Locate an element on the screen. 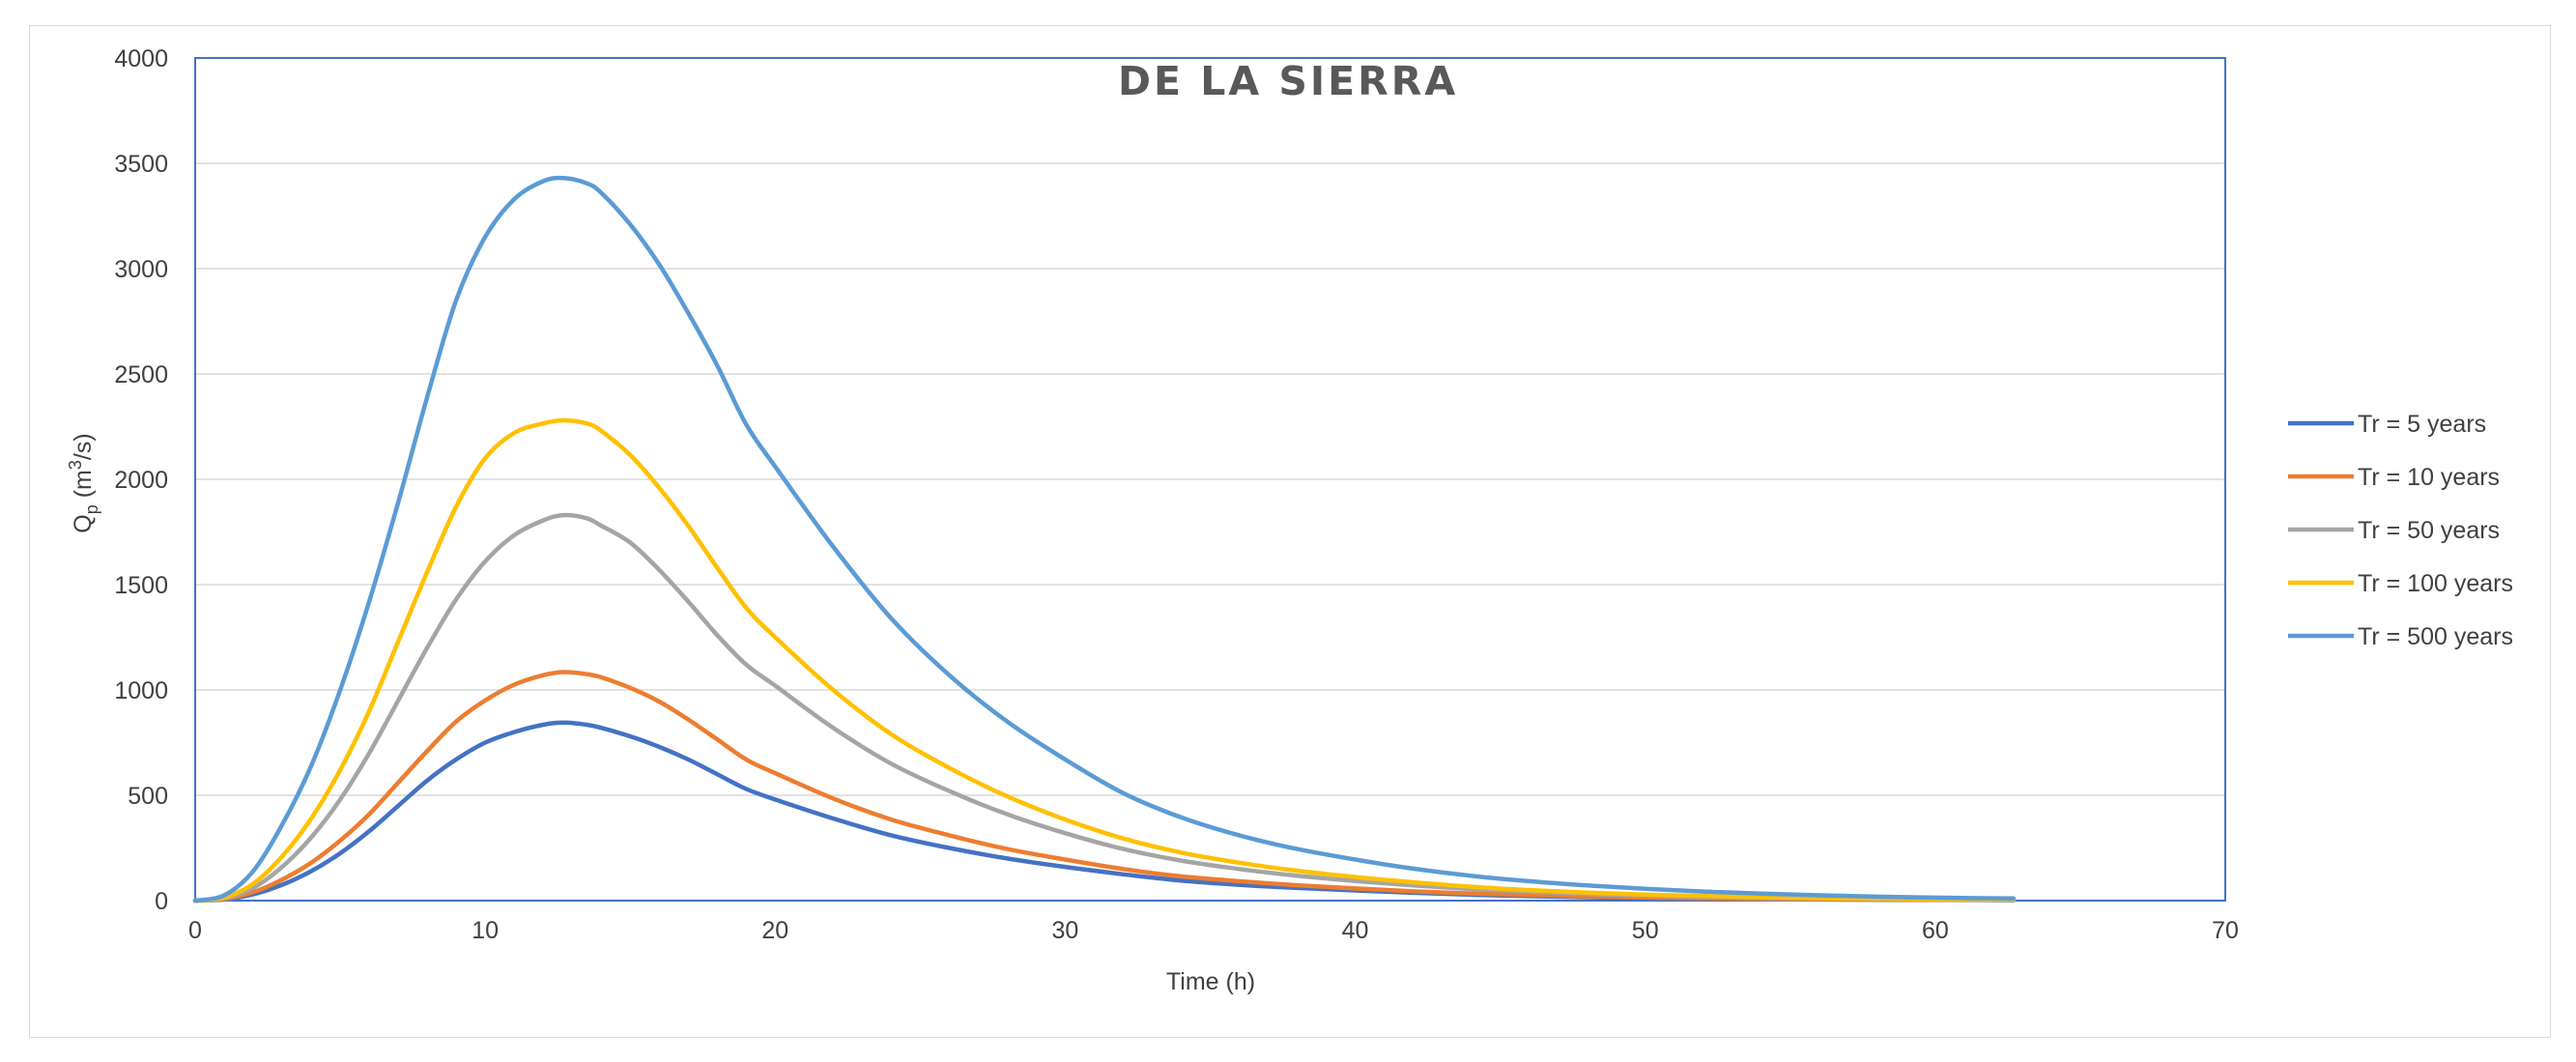 The width and height of the screenshot is (2576, 1062). y-axis-title-sub: p is located at coordinates (92, 509).